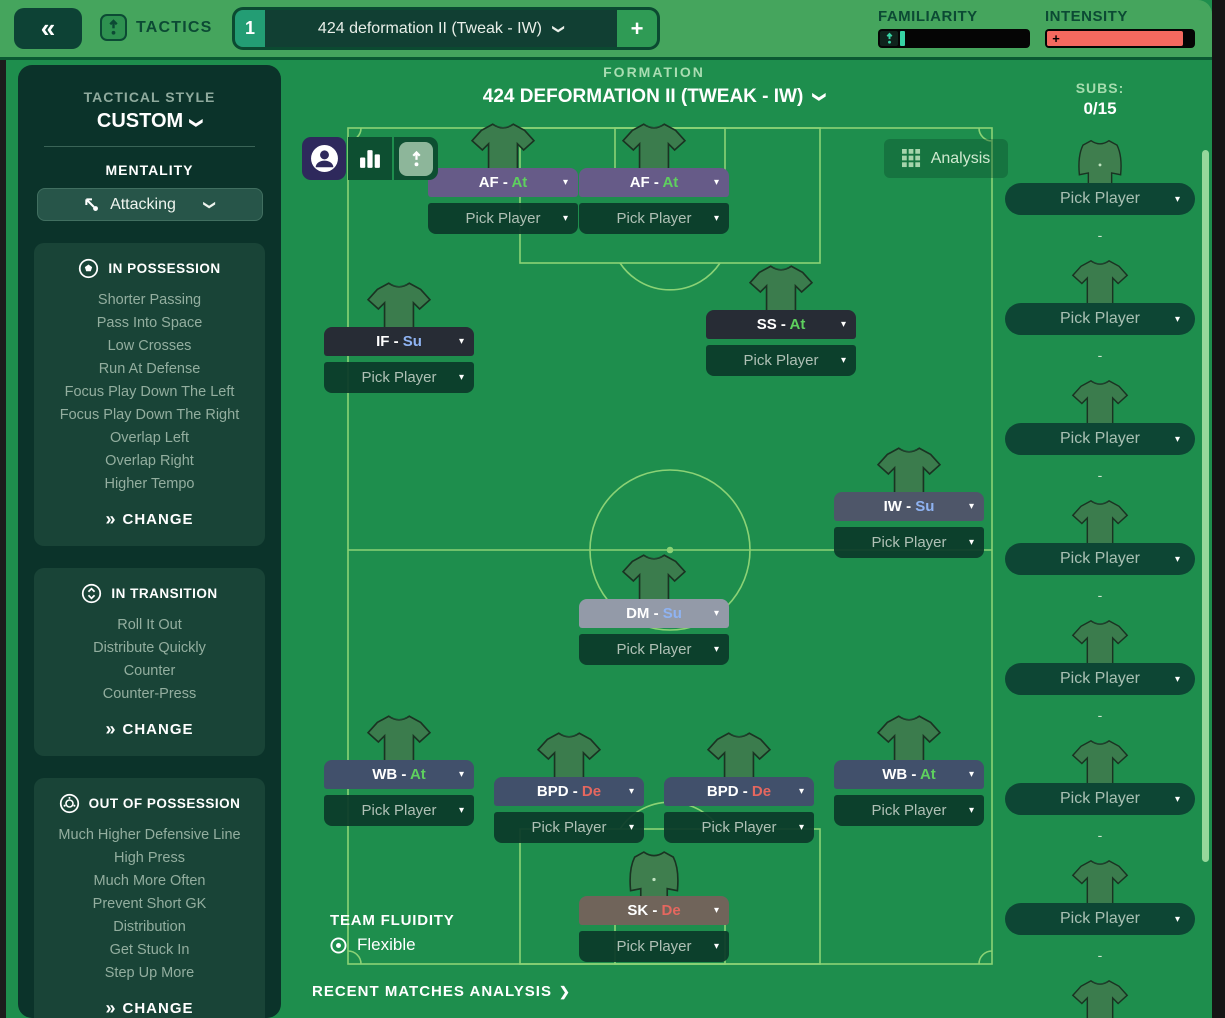 The width and height of the screenshot is (1225, 1018). I want to click on role-duty-dropdown: IF - Su ▾, so click(399, 341).